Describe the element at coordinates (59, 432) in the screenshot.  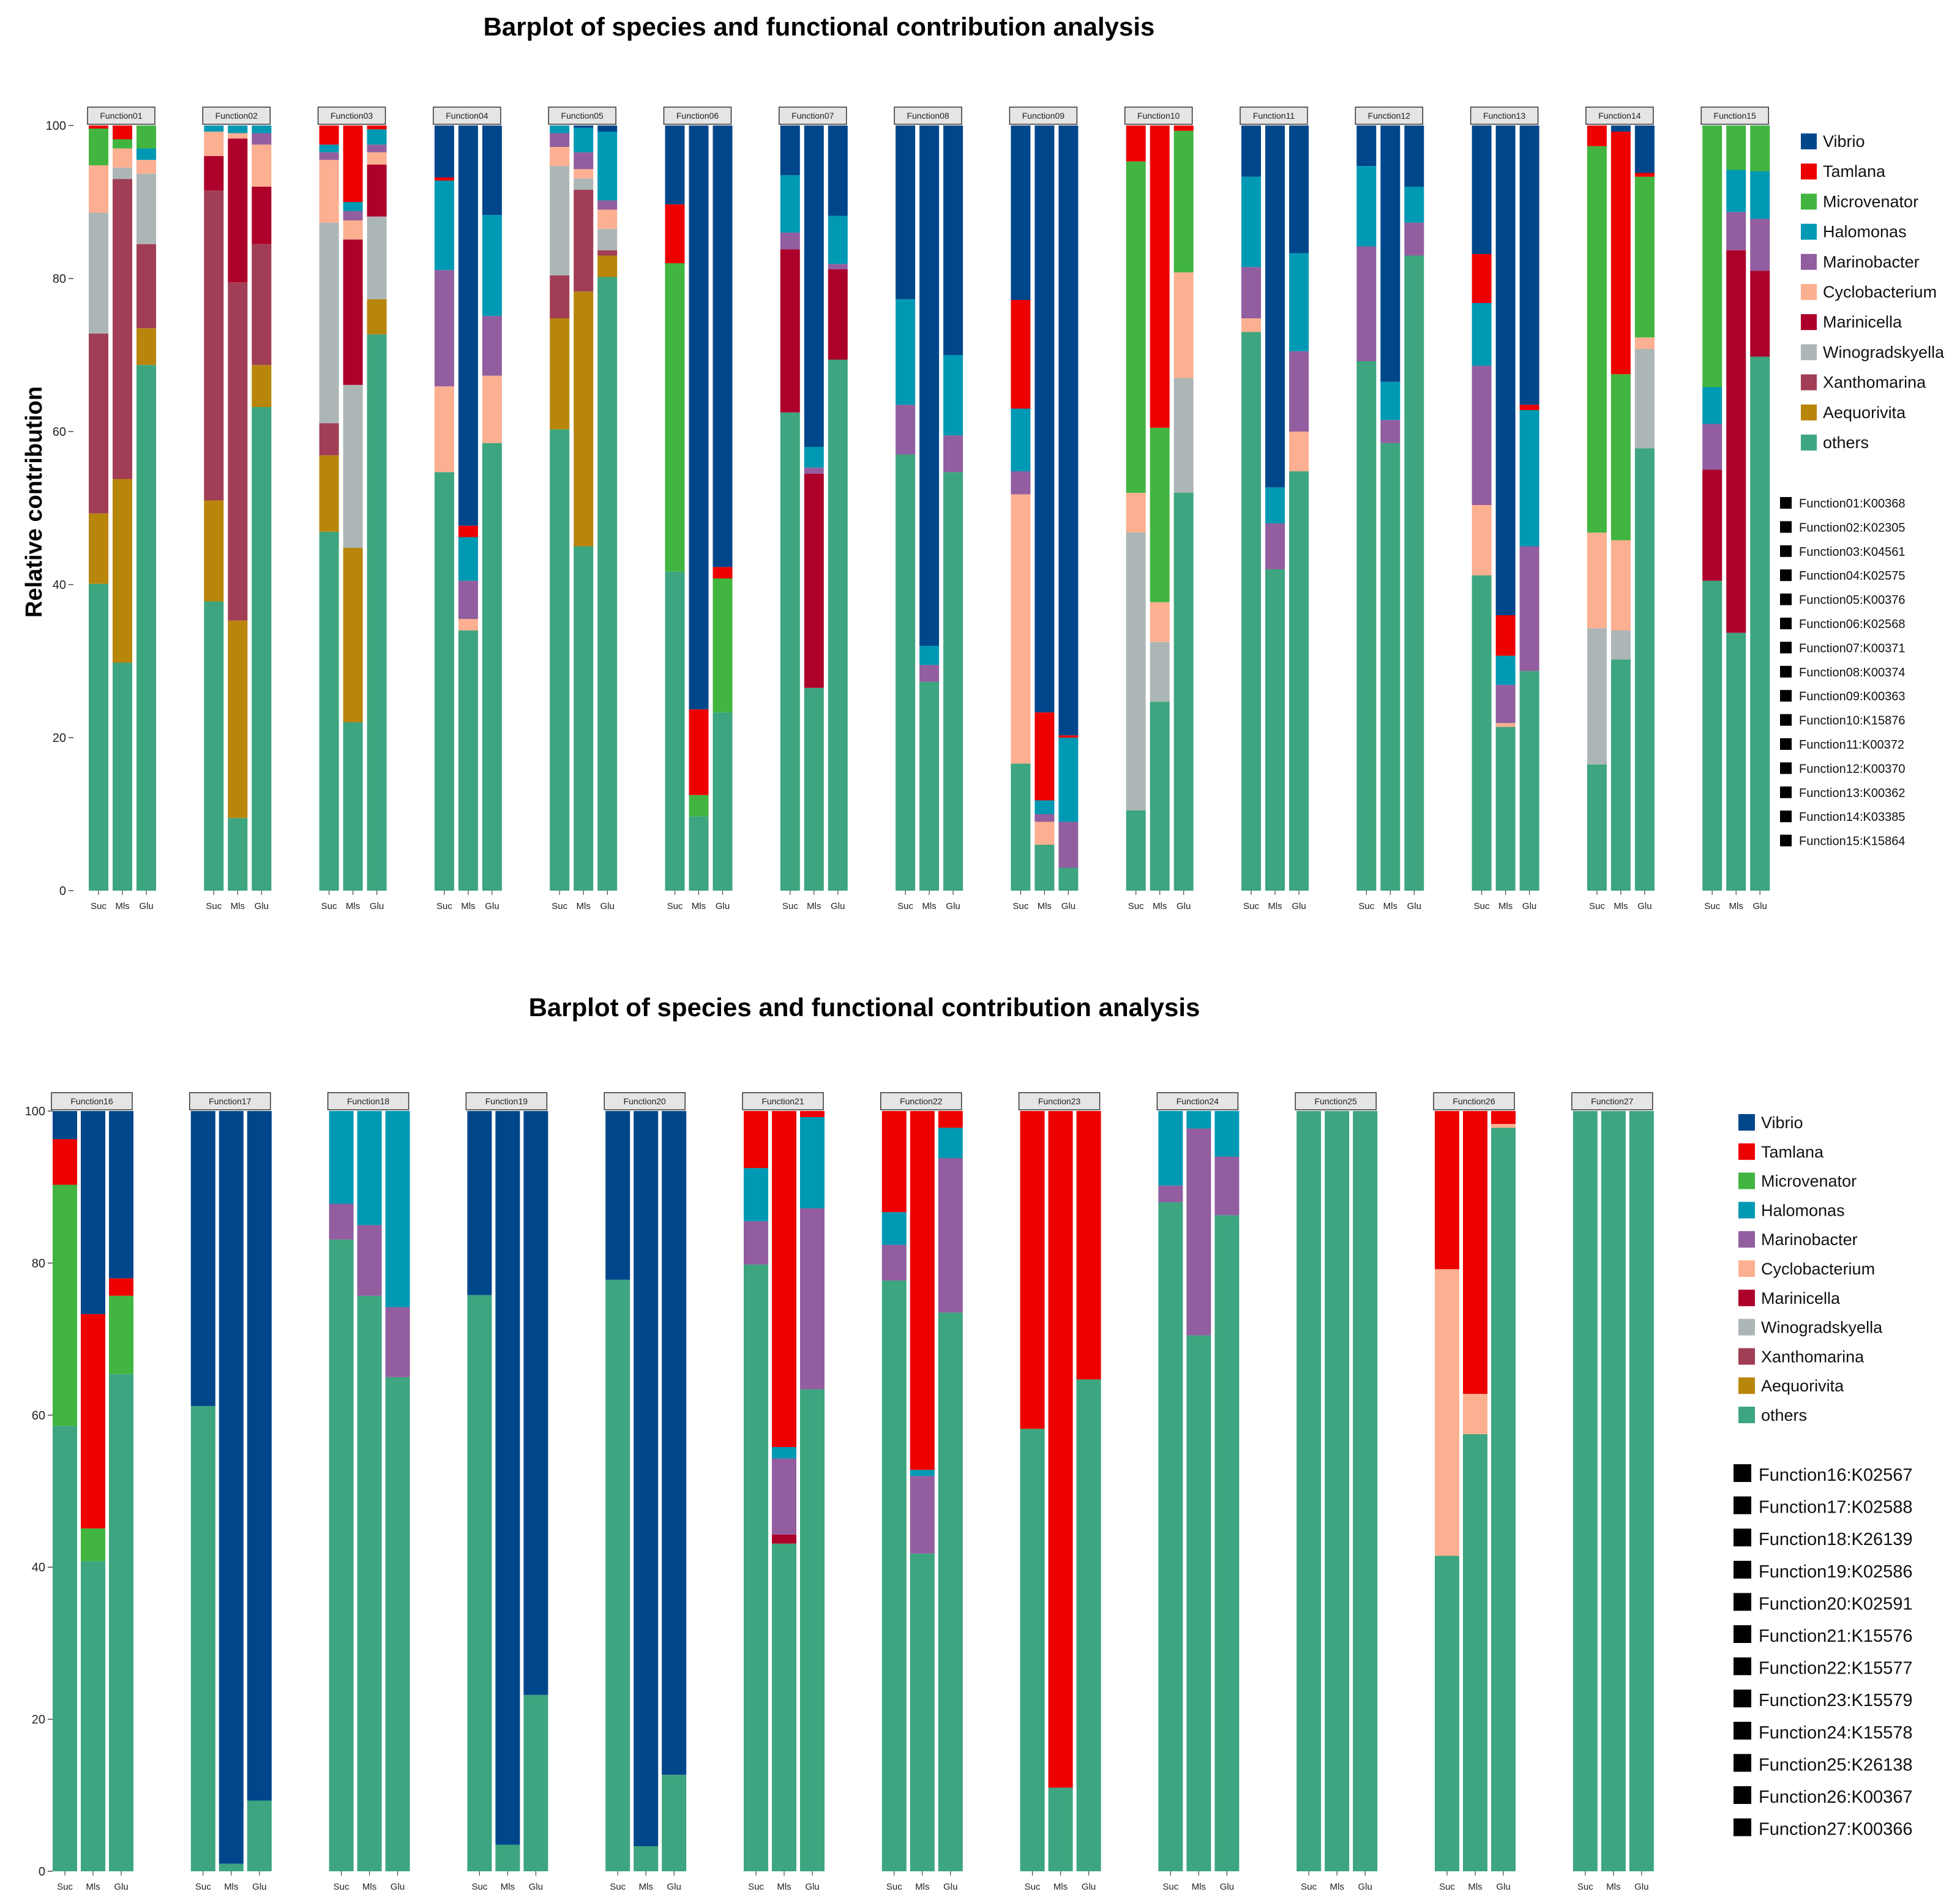
I see `chart-1-y-tick-label: 60` at that location.